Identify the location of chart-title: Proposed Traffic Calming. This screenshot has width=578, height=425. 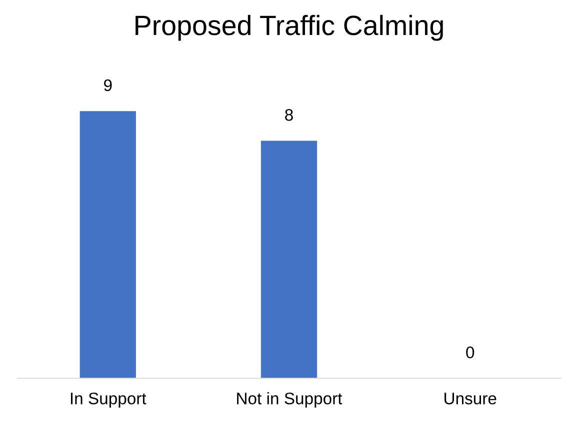
(289, 27).